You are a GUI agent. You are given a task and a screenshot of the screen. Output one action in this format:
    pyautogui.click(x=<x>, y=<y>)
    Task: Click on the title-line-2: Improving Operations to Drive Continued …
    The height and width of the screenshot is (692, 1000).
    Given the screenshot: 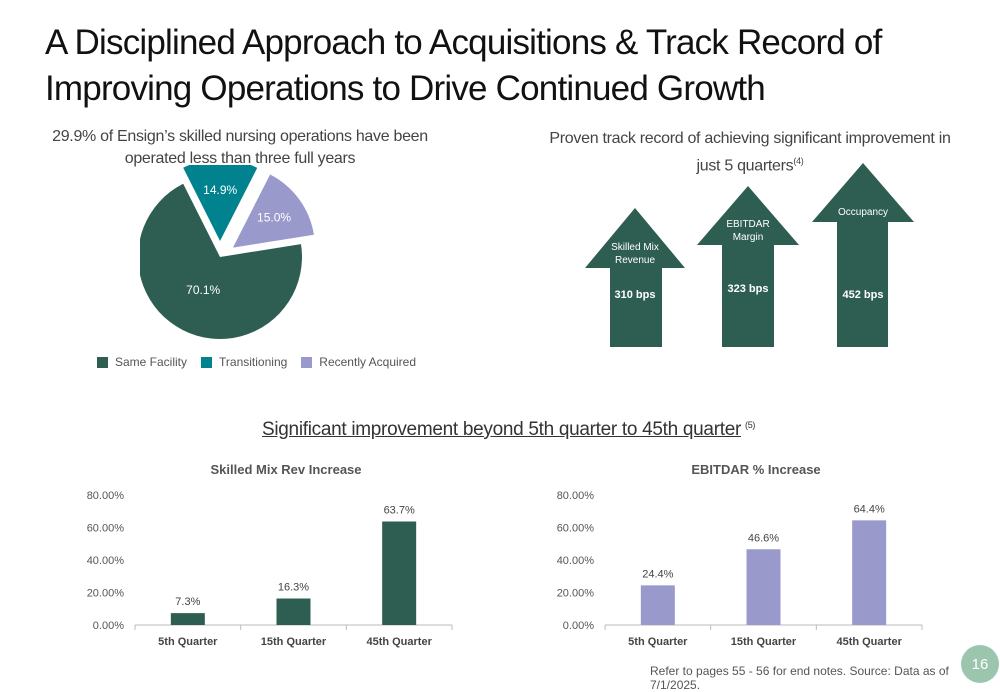 What is the action you would take?
    pyautogui.click(x=405, y=88)
    